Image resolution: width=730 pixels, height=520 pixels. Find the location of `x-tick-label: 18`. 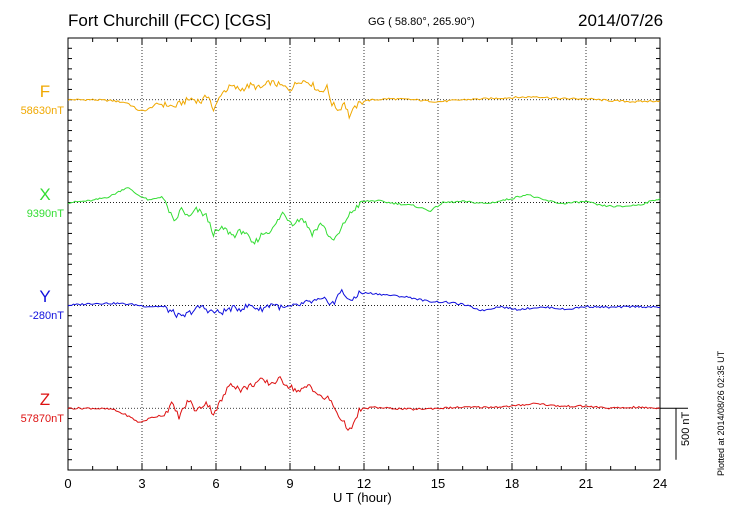

x-tick-label: 18 is located at coordinates (512, 483).